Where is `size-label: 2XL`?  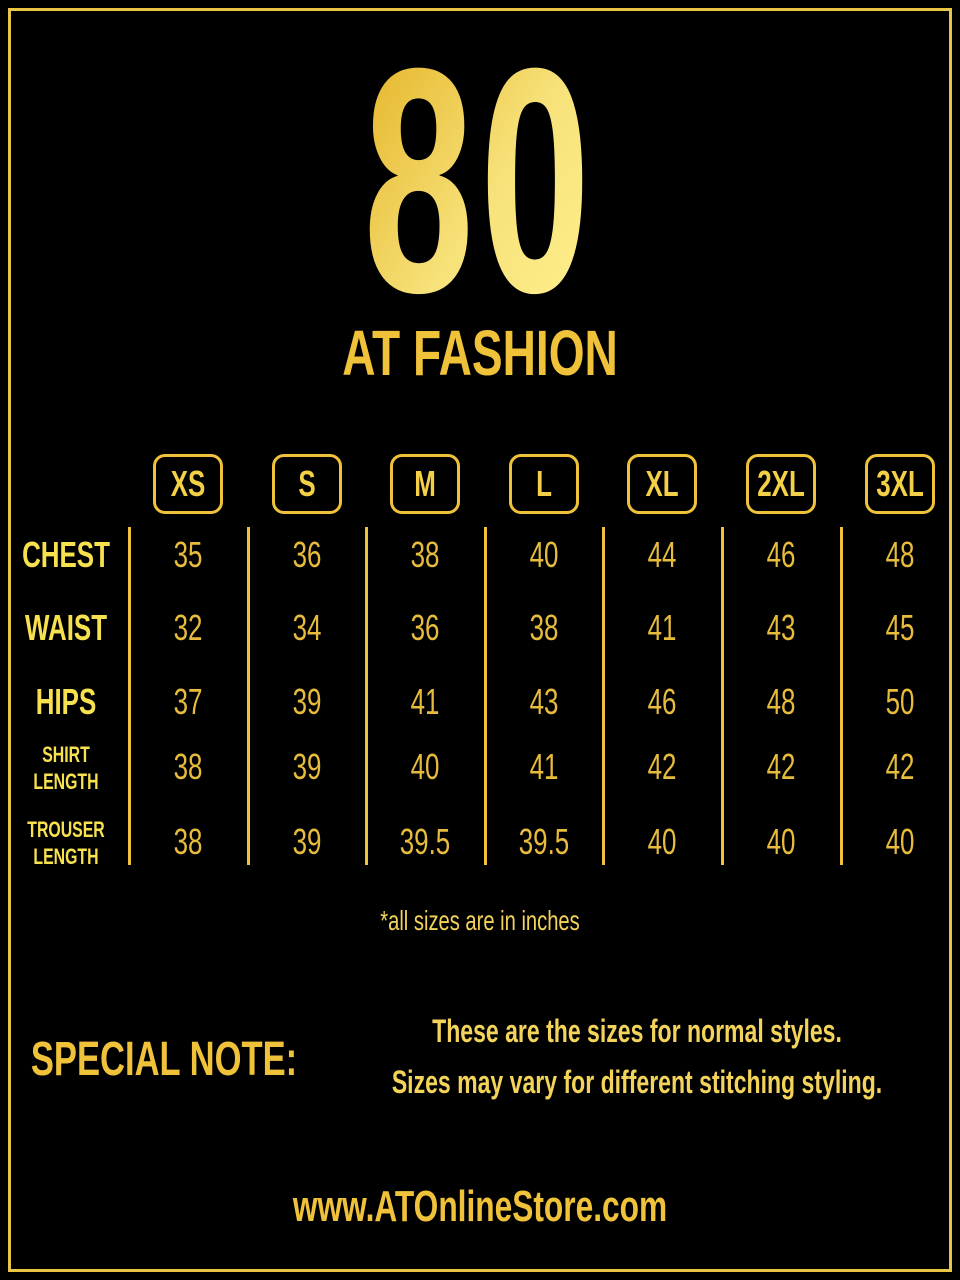 size-label: 2XL is located at coordinates (781, 483).